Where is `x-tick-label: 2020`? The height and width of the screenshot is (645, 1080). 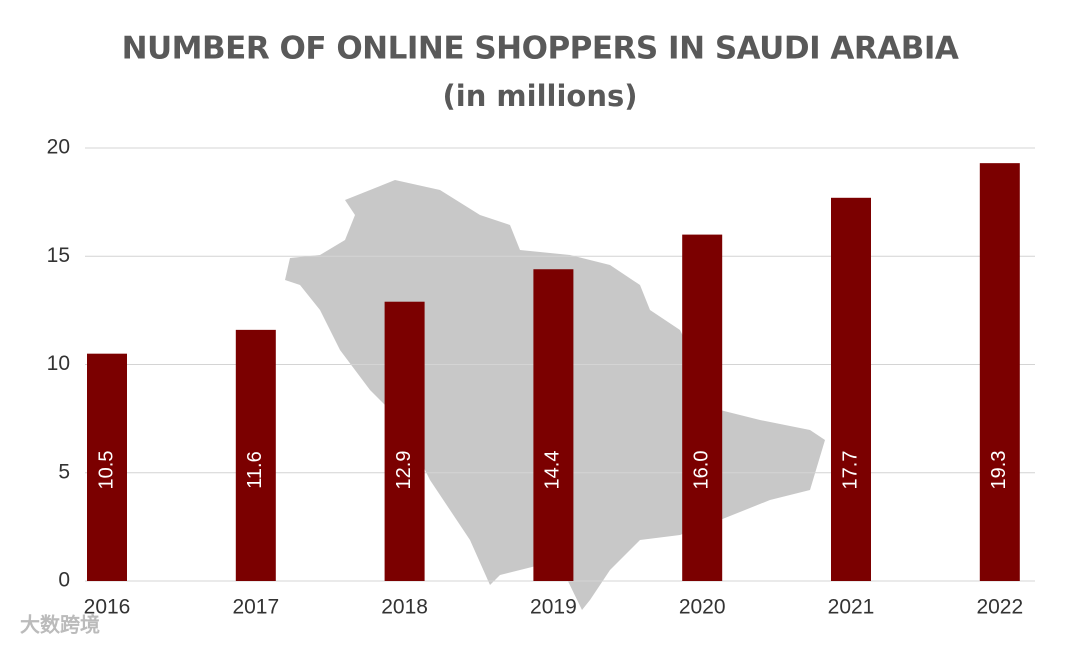 x-tick-label: 2020 is located at coordinates (702, 607).